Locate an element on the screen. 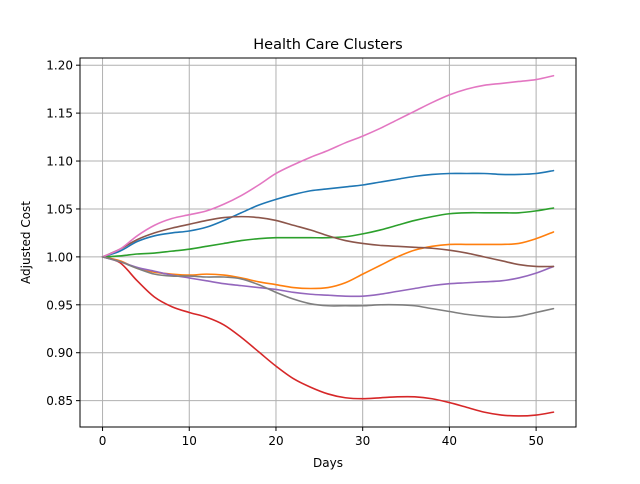 The image size is (640, 484). y-tick-label: 1.20 is located at coordinates (59, 66).